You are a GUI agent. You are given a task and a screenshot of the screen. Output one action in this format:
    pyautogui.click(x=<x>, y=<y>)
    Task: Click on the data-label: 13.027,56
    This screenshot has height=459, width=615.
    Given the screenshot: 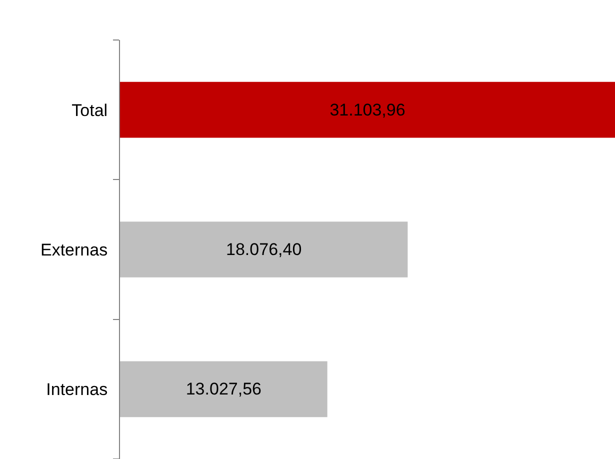 What is the action you would take?
    pyautogui.click(x=224, y=389)
    